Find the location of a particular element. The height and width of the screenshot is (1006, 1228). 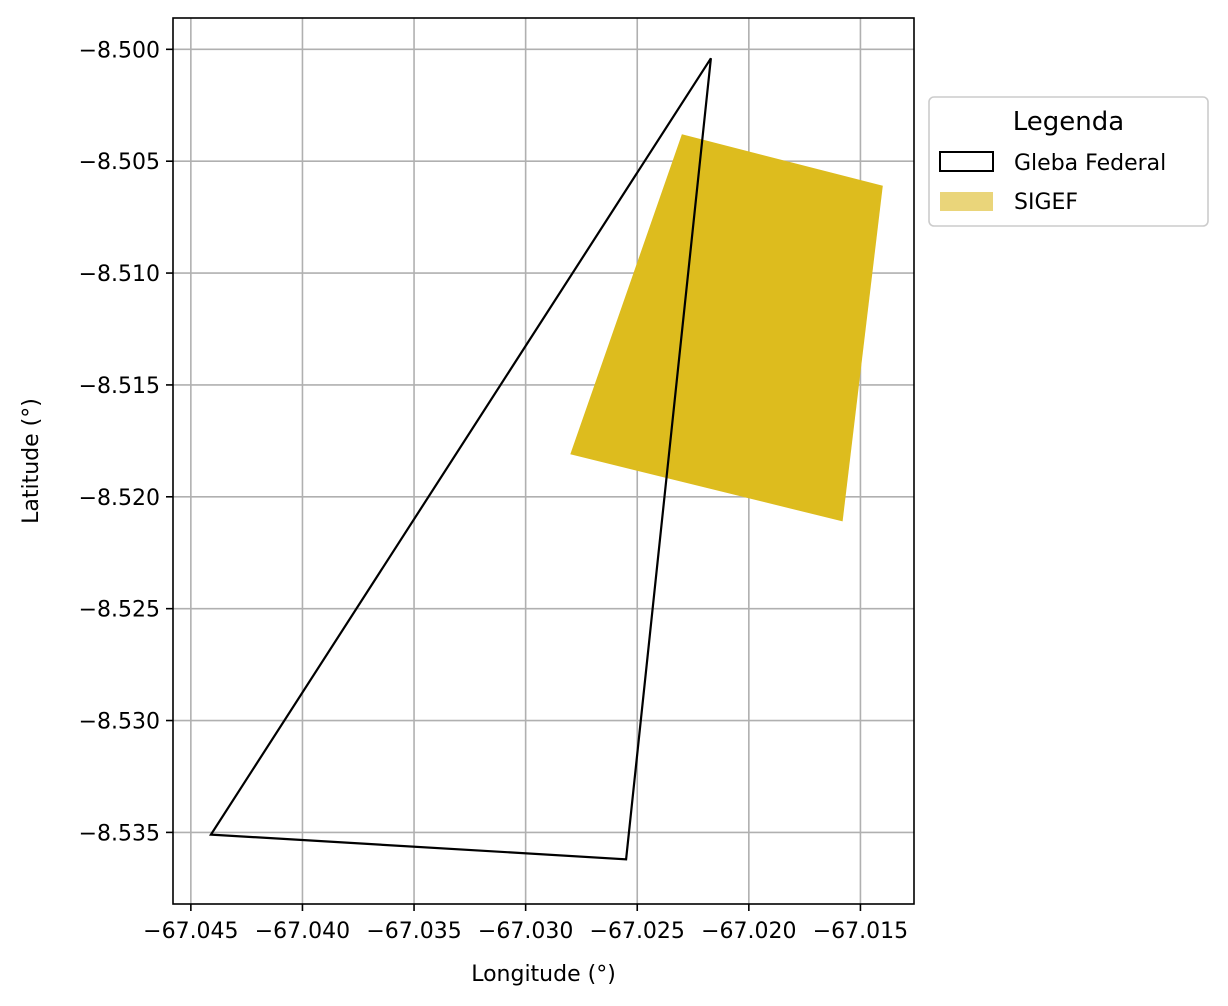

legend-swatch-sigef is located at coordinates (966, 201).